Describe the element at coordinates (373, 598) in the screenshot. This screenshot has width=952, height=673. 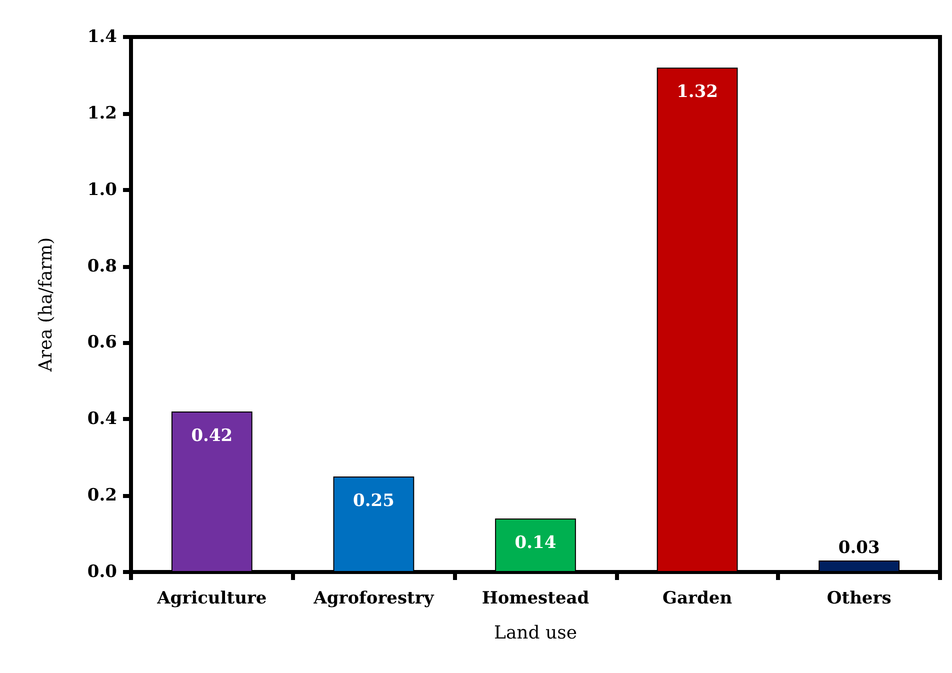
I see `x-tick-label: Agroforestry` at that location.